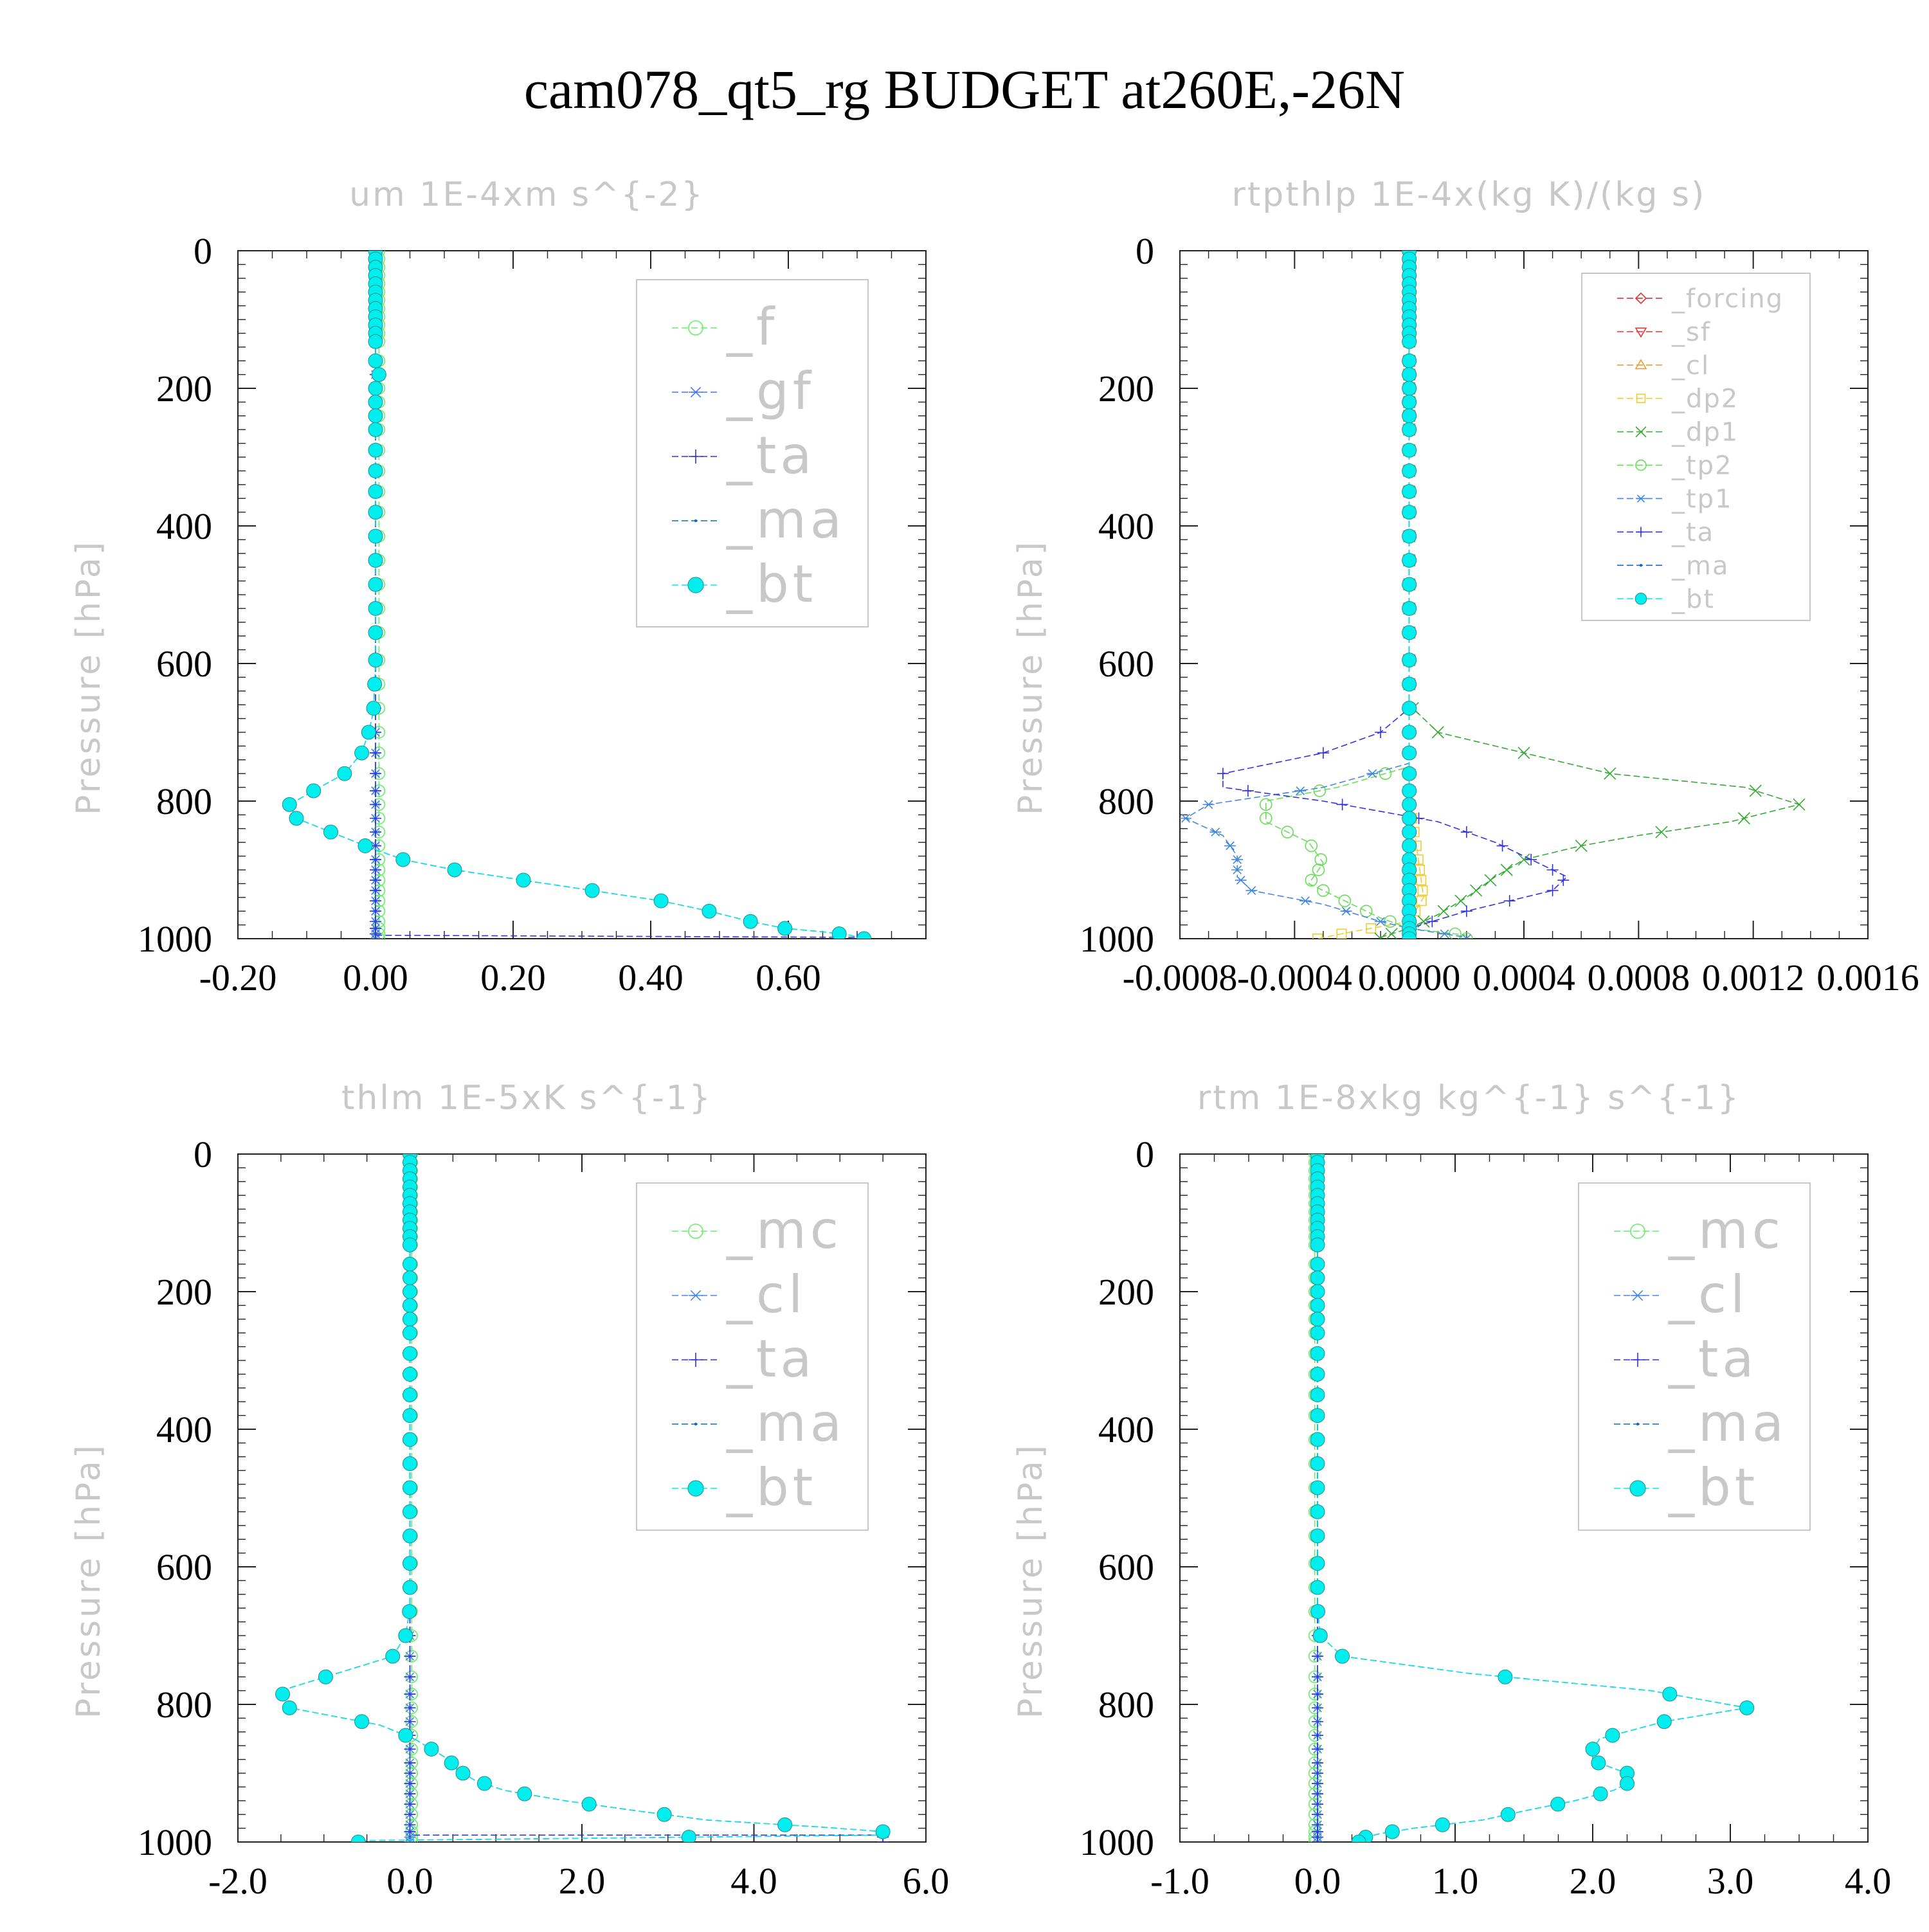 This screenshot has width=1929, height=1932. What do you see at coordinates (1705, 432) in the screenshot?
I see `legend-label: _dp1` at bounding box center [1705, 432].